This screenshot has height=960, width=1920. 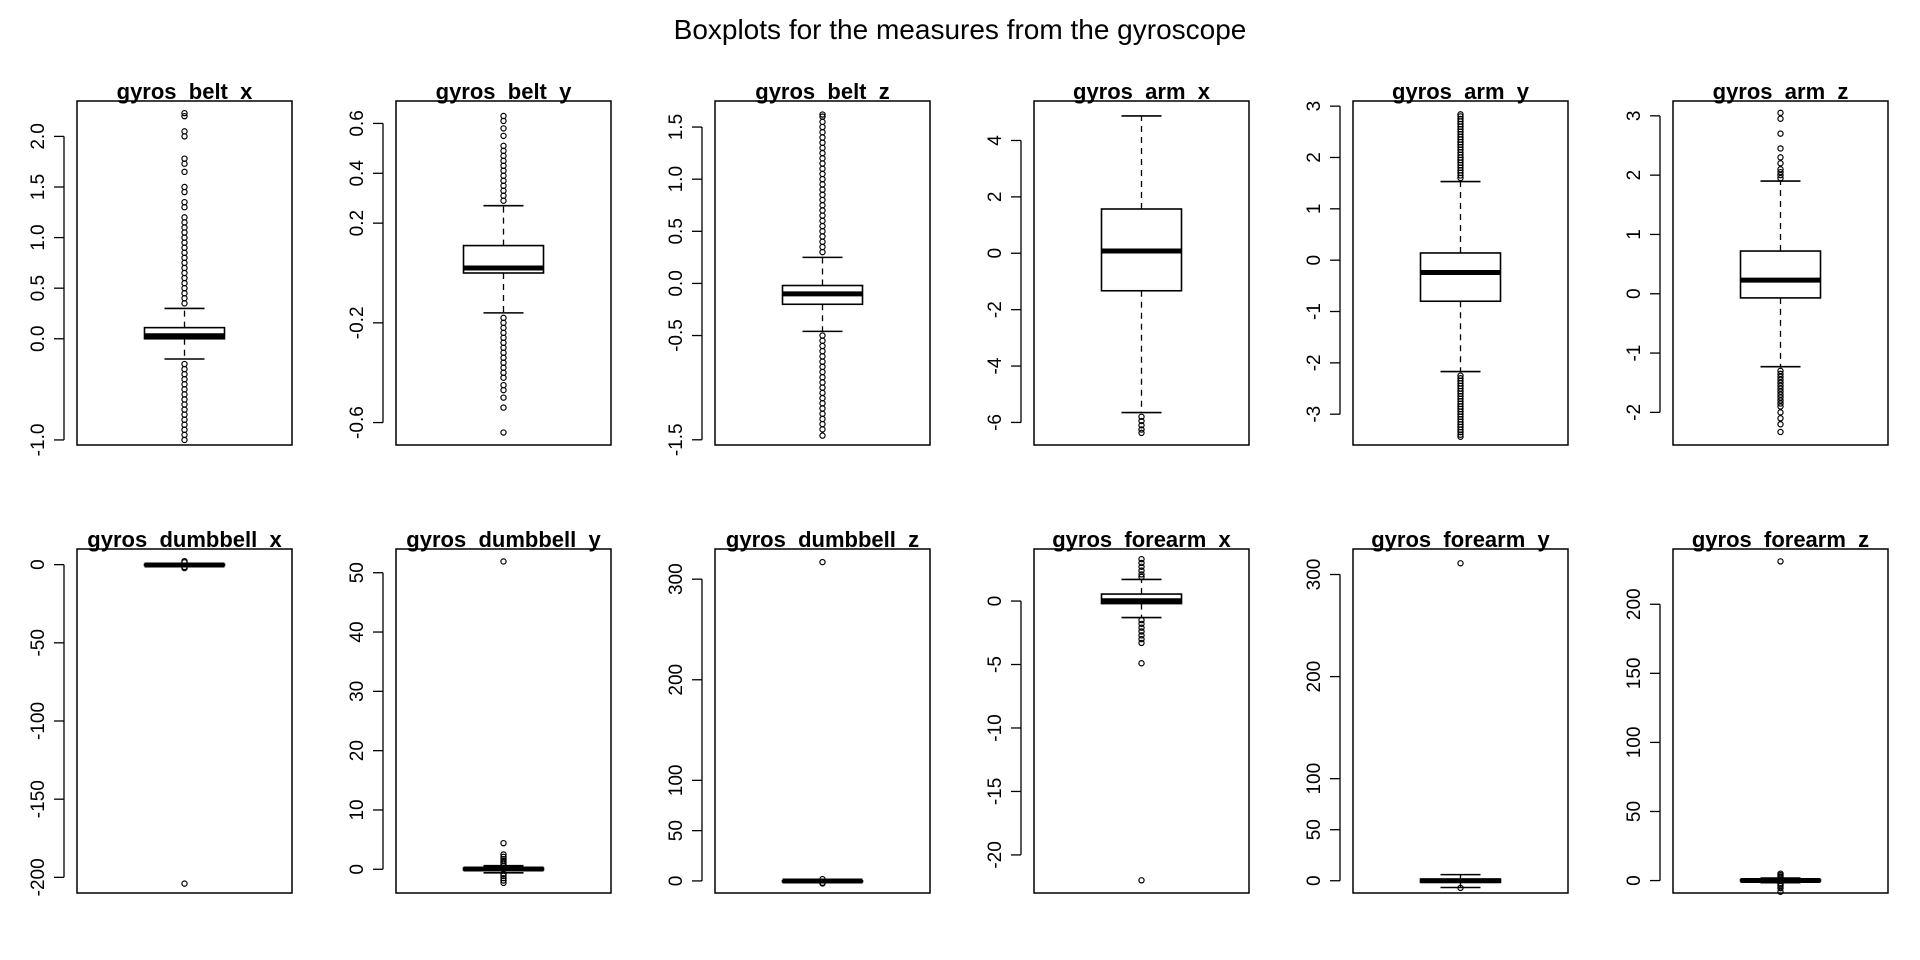 What do you see at coordinates (676, 127) in the screenshot?
I see `y-tick-label: 1.5` at bounding box center [676, 127].